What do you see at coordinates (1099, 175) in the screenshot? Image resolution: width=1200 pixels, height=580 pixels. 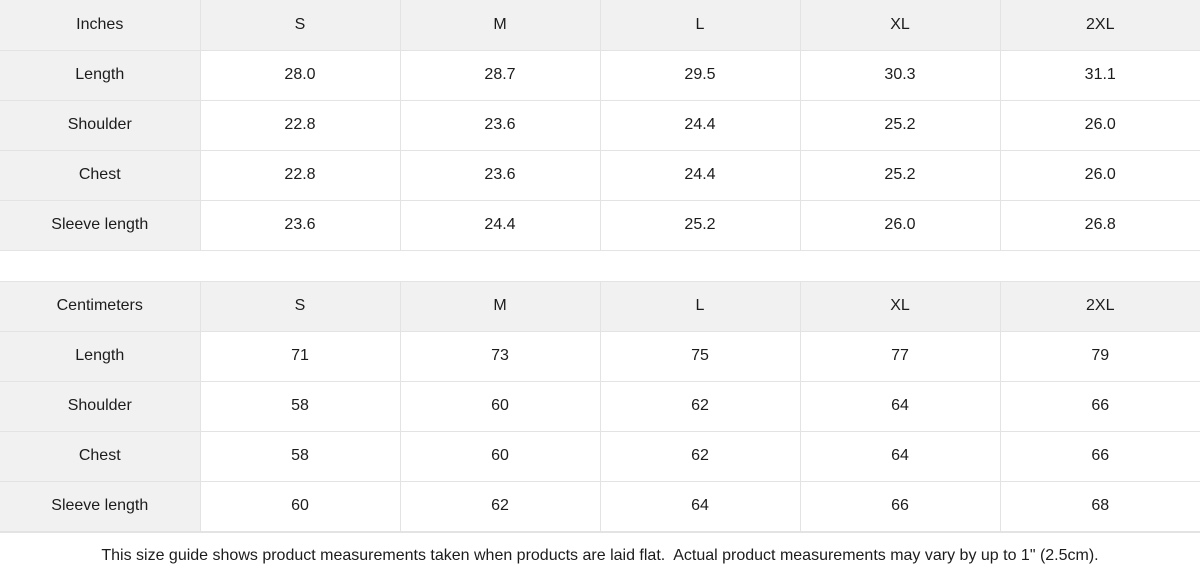 I see `cell-chest-2xl: 26.0` at bounding box center [1099, 175].